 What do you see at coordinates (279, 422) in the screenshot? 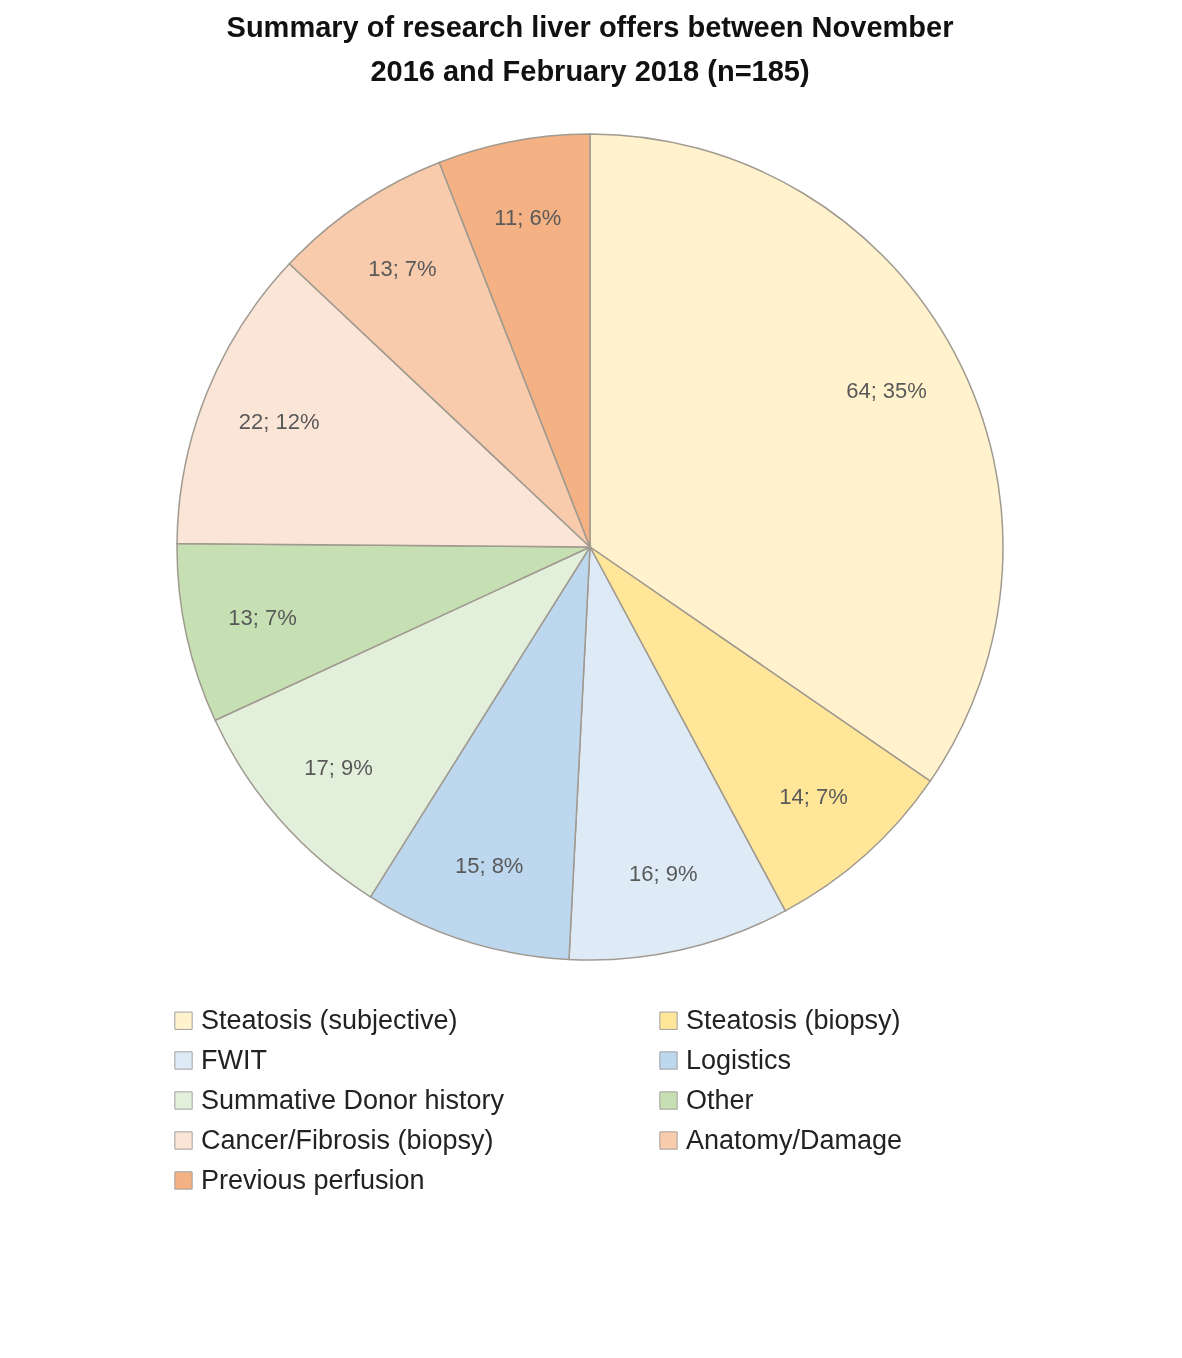
I see `data-label: 22; 12%` at bounding box center [279, 422].